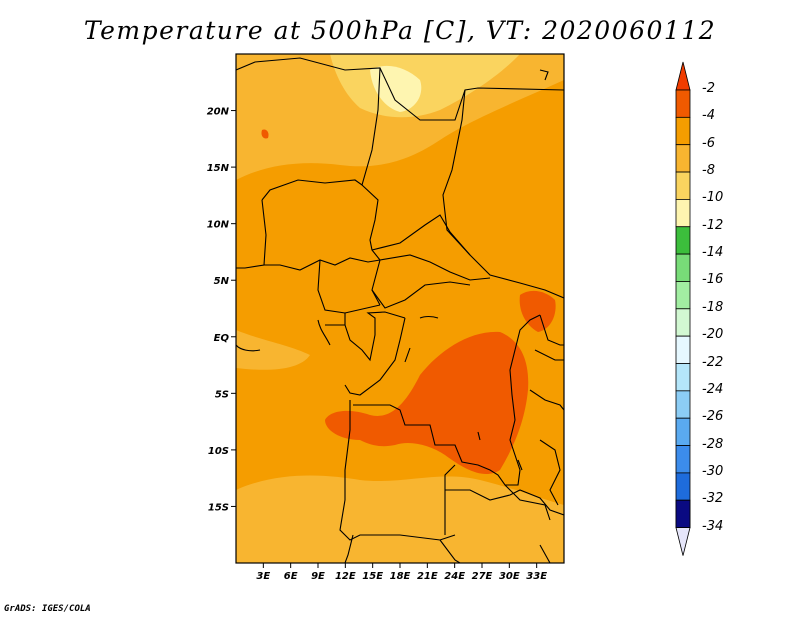 The height and width of the screenshot is (618, 800). Describe the element at coordinates (713, 225) in the screenshot. I see `colorbar-label: -12` at that location.